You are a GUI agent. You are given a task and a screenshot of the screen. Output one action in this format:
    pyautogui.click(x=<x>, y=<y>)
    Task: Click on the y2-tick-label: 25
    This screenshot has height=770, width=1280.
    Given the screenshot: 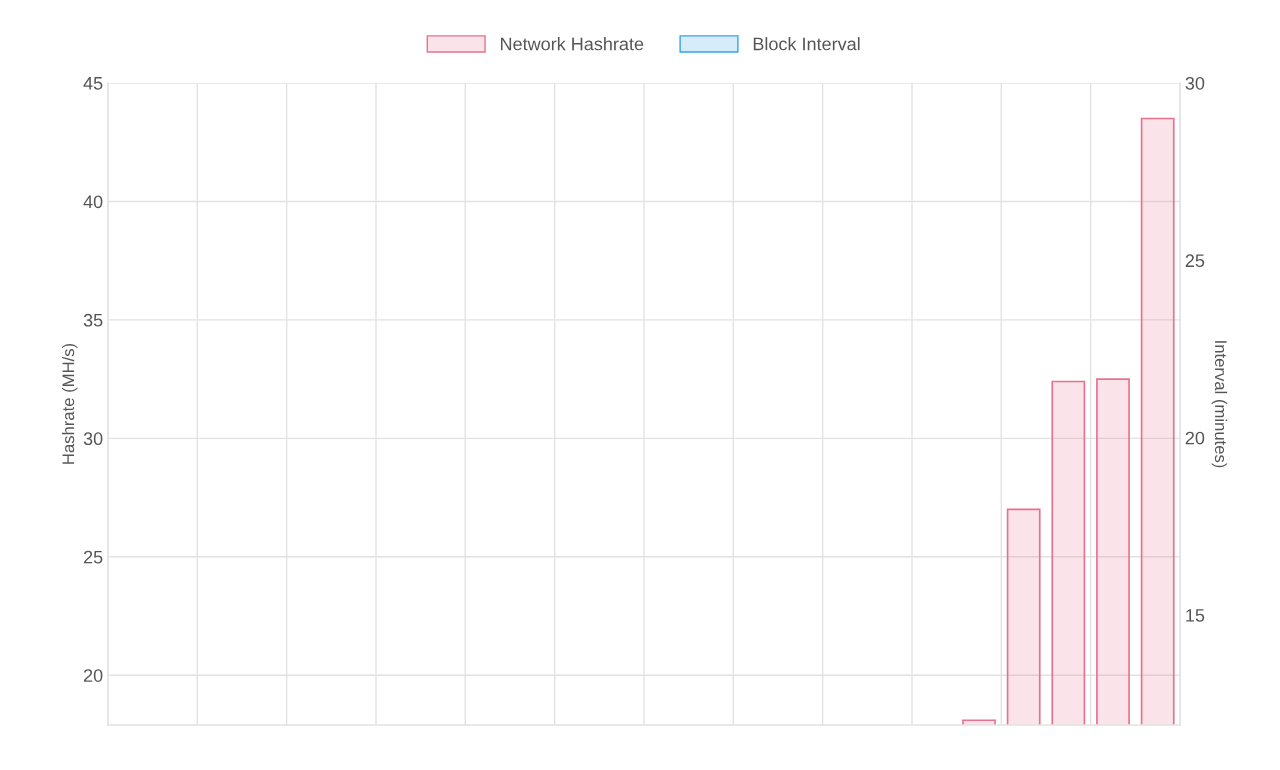 What is the action you would take?
    pyautogui.click(x=1195, y=261)
    